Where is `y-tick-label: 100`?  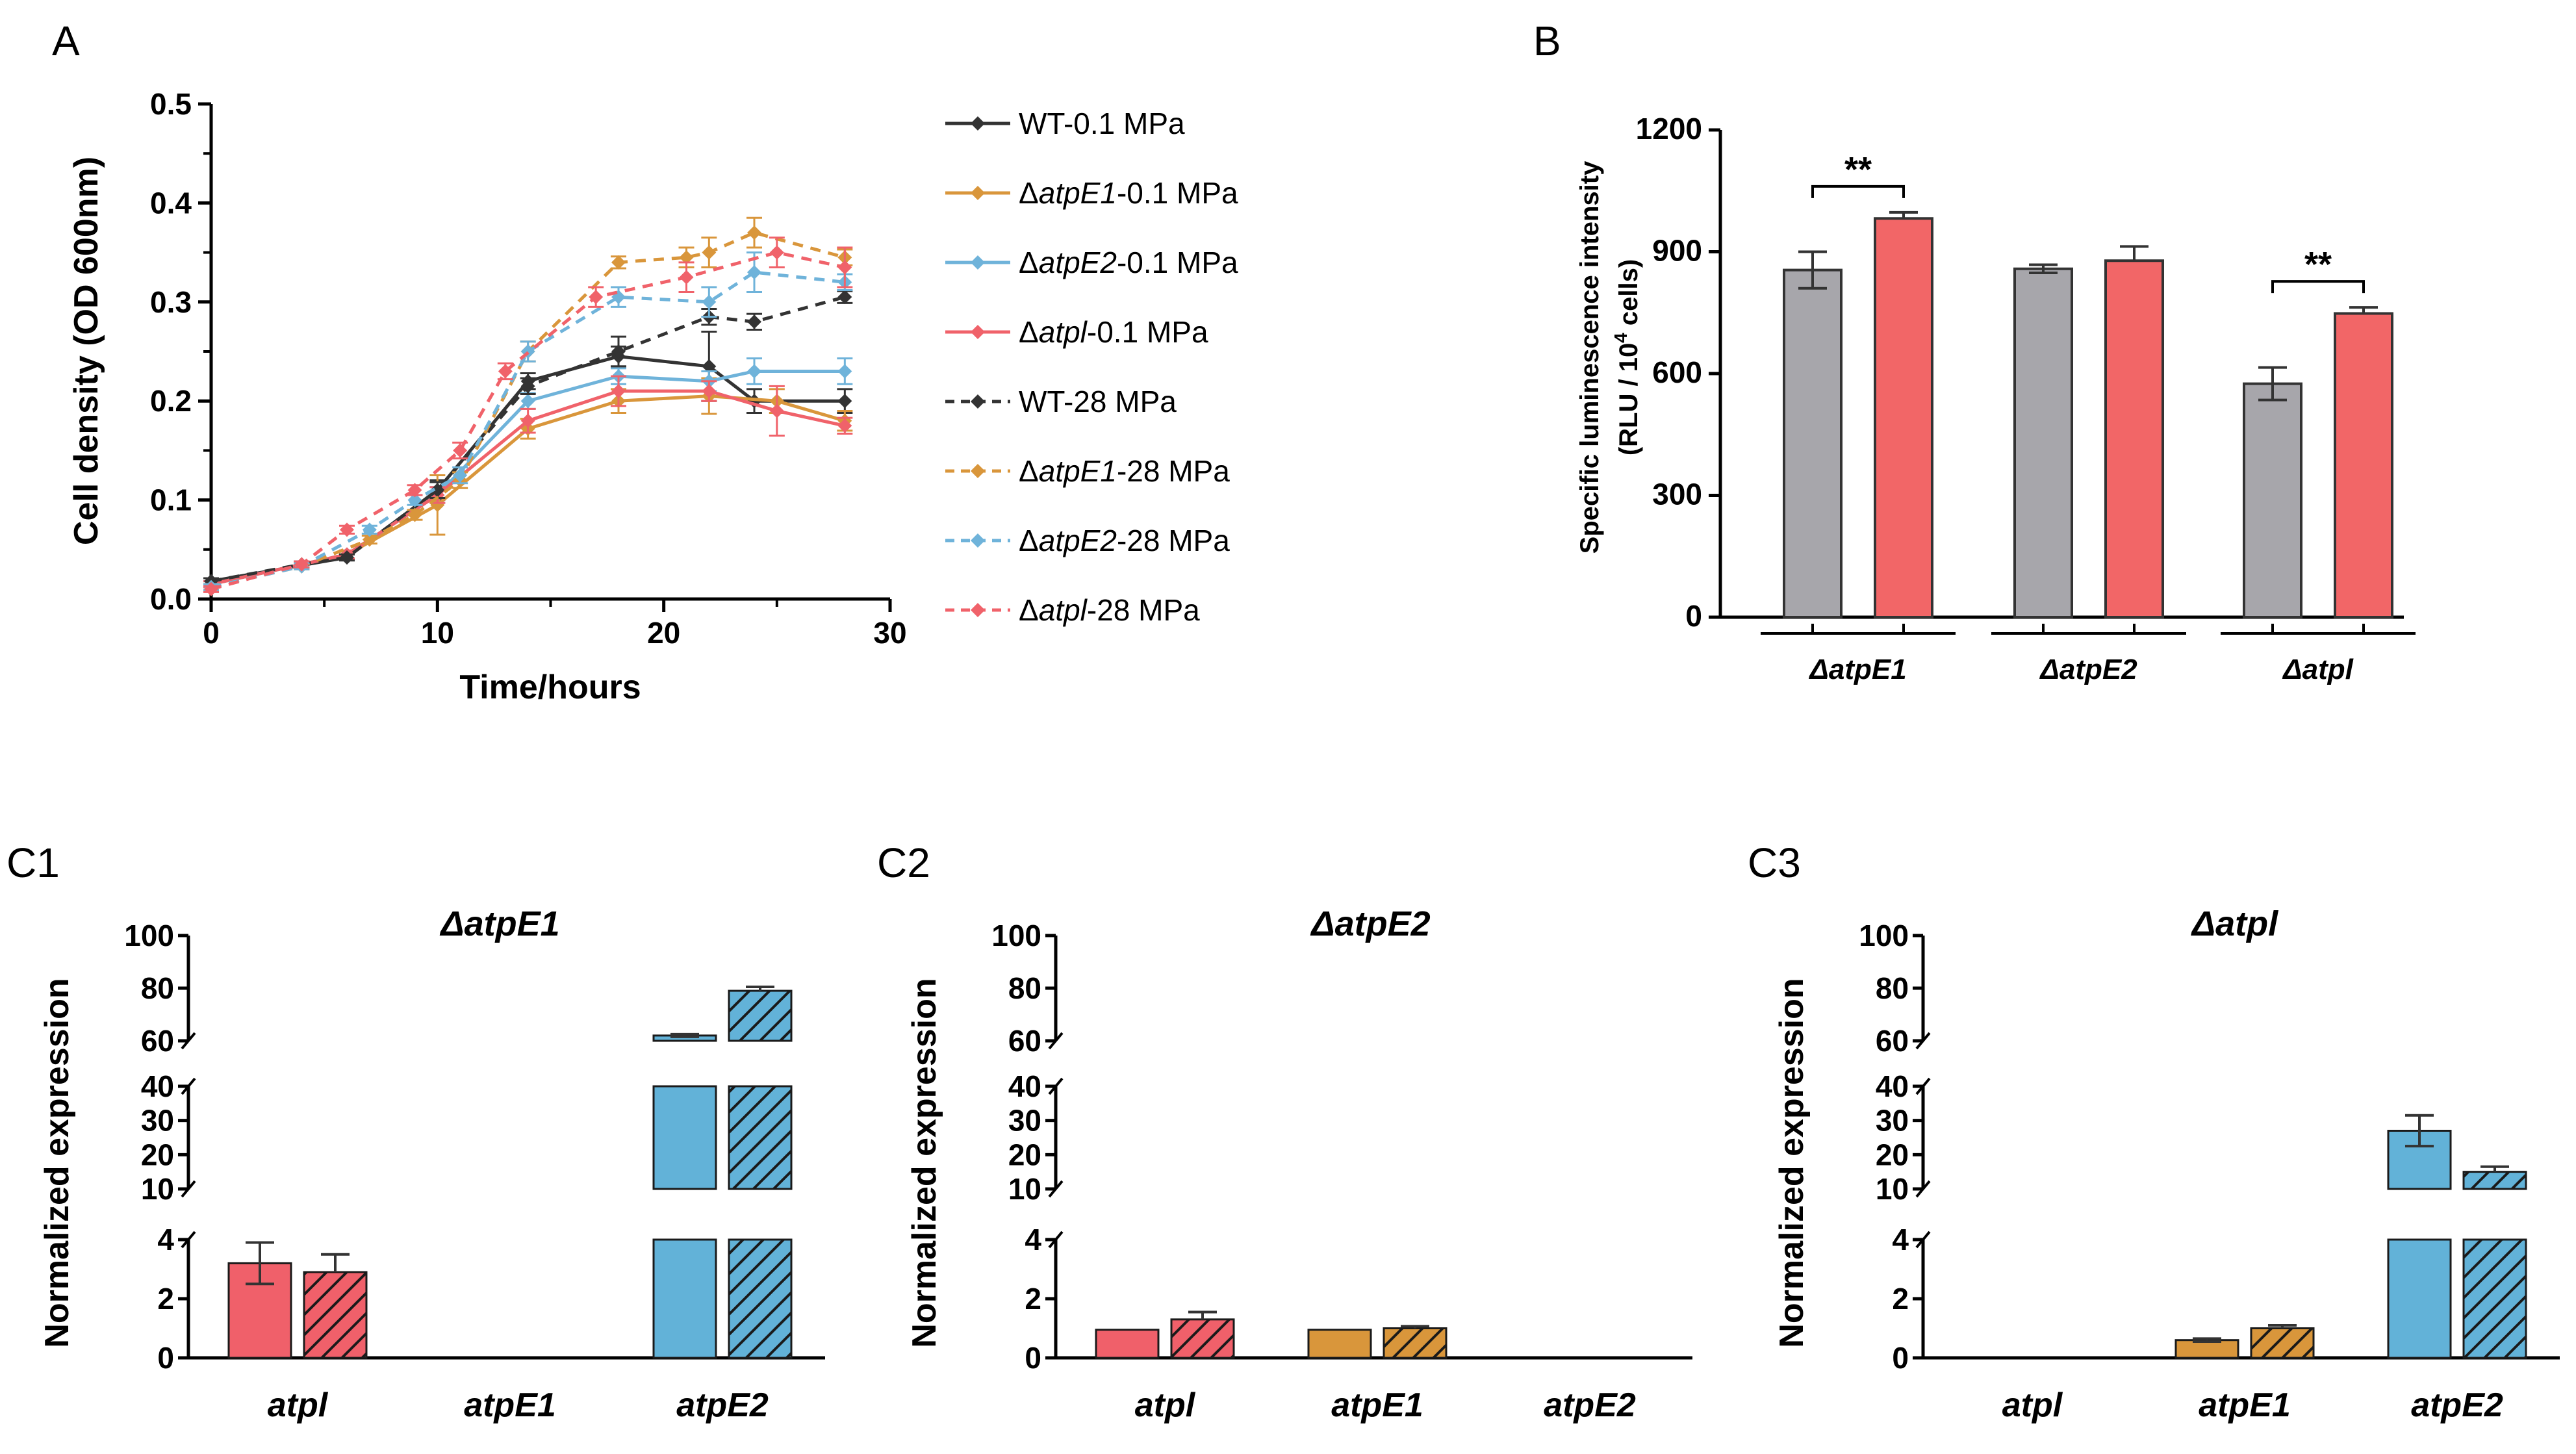 y-tick-label: 100 is located at coordinates (149, 935).